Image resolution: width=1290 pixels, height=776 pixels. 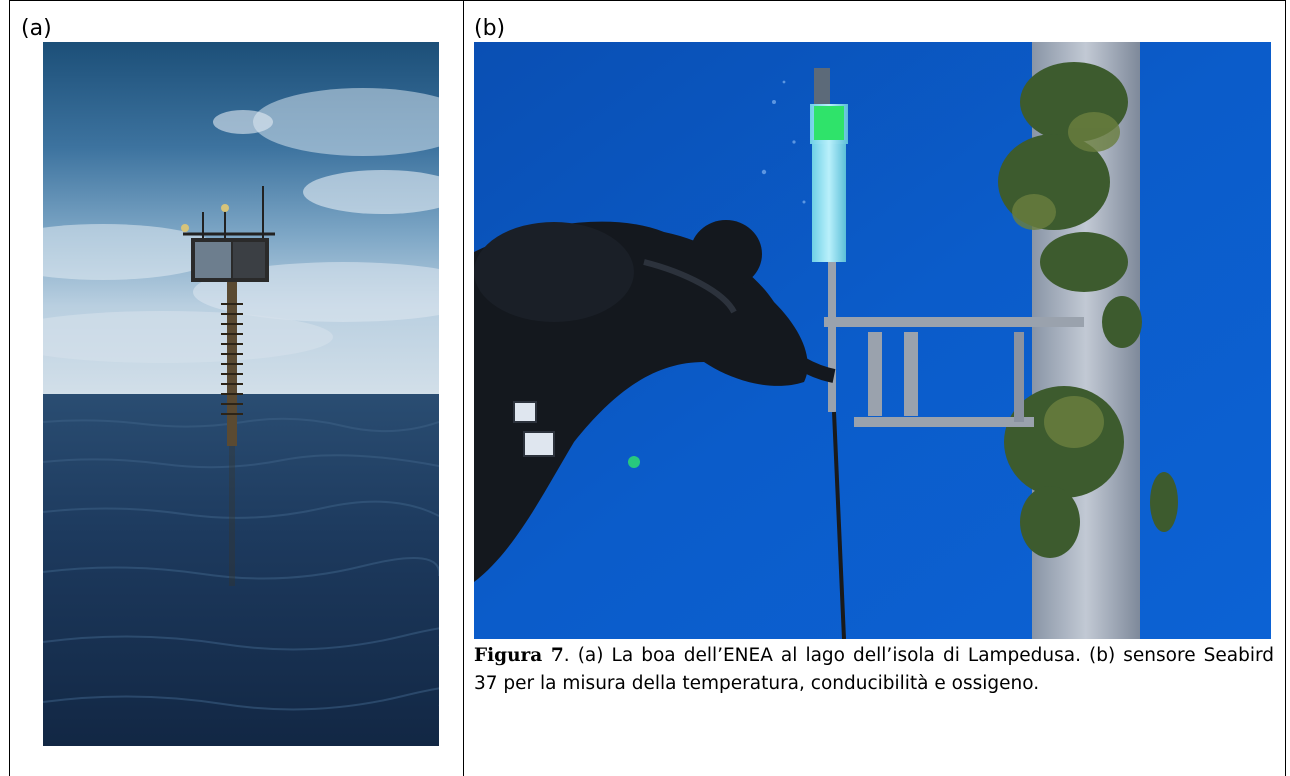 I want to click on figure-label: Figura 7, so click(x=519, y=655).